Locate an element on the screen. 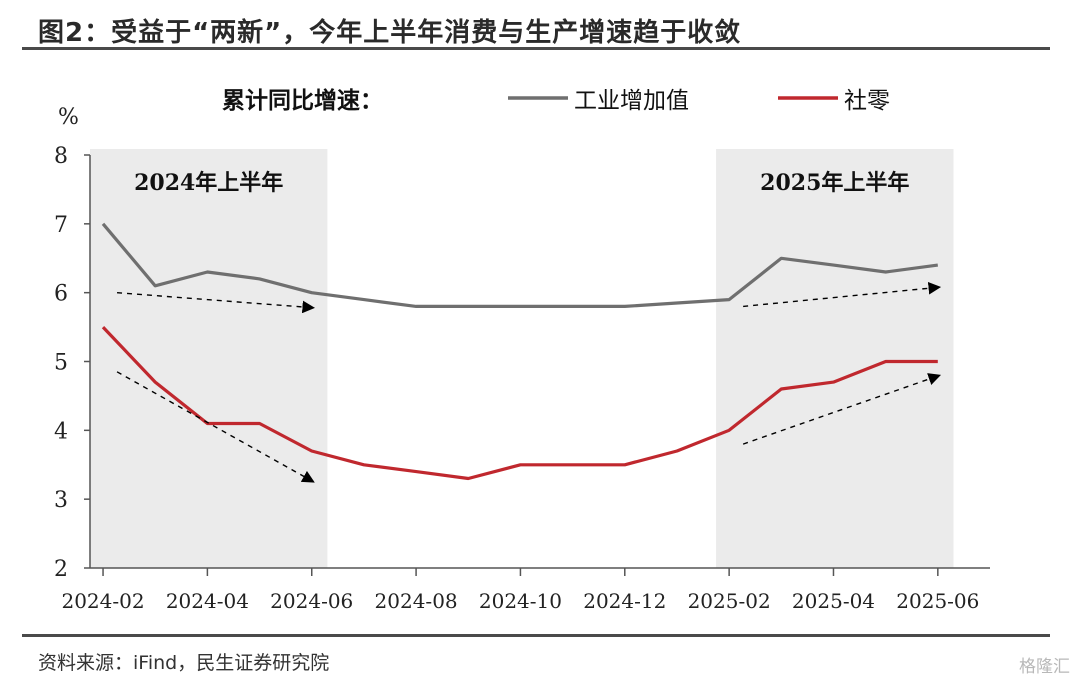  legend-title: 累计同比增速： is located at coordinates (302, 100).